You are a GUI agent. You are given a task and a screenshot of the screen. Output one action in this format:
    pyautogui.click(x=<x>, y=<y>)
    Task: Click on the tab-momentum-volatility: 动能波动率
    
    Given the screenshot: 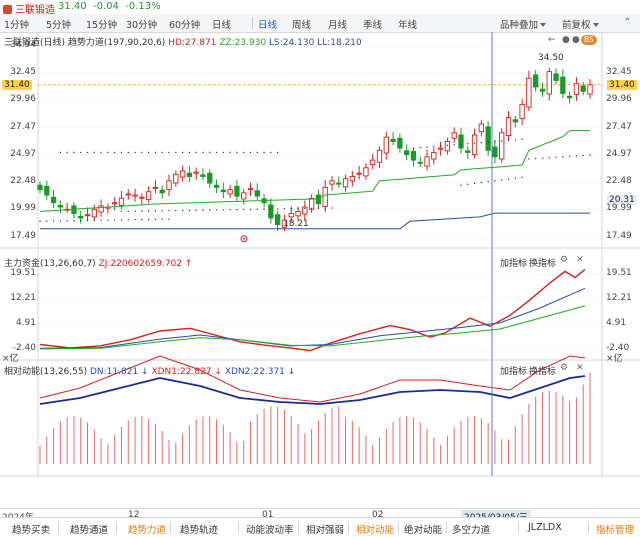 What is the action you would take?
    pyautogui.click(x=270, y=530)
    